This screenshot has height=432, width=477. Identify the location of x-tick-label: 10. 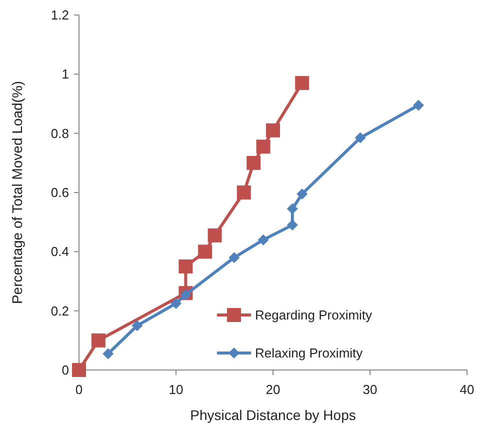
(176, 389).